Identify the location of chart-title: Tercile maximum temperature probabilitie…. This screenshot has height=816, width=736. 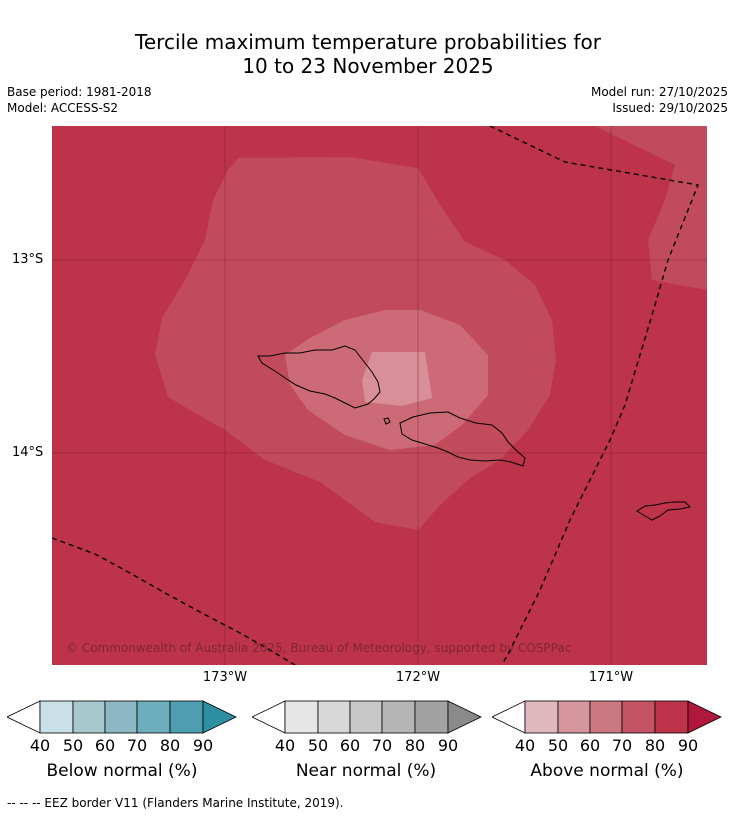
(368, 54).